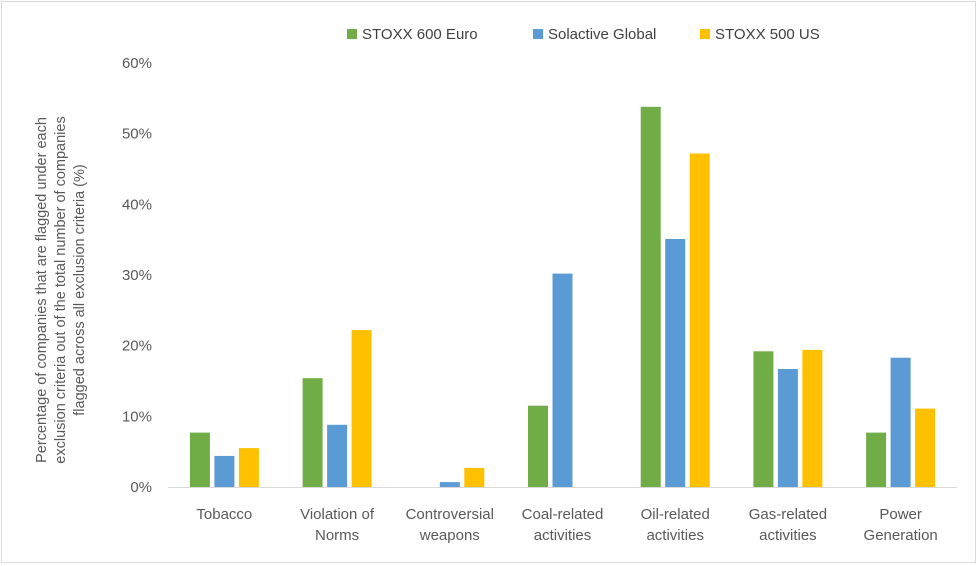  I want to click on y-tick-label: 60%, so click(137, 63).